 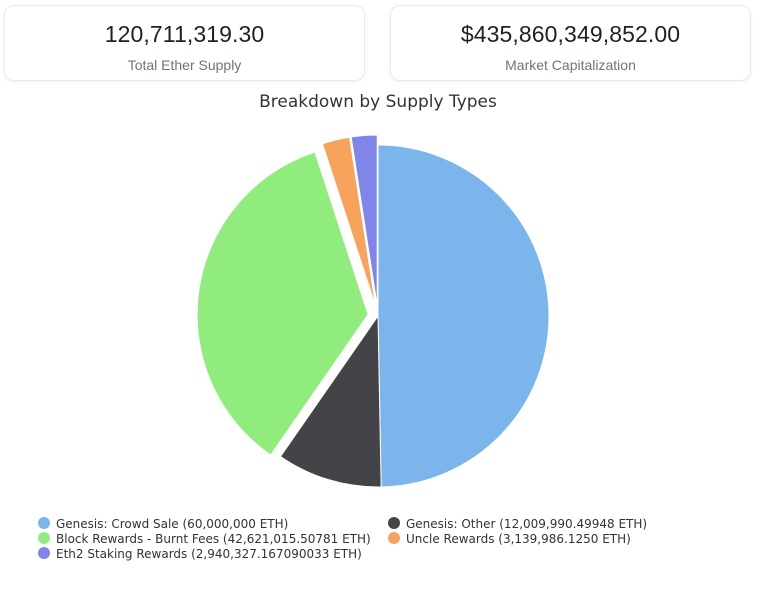 I want to click on pie-slice-genesis-crowd-sale, so click(x=463, y=316).